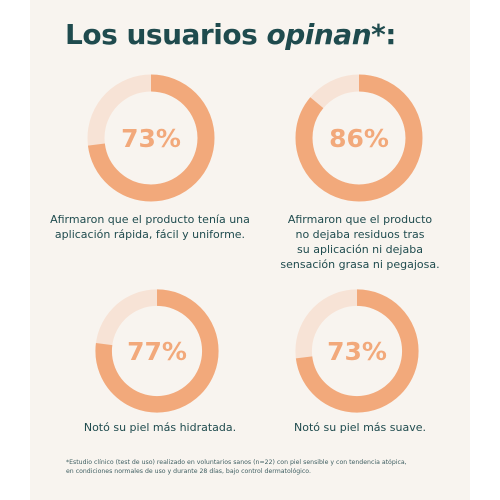  I want to click on page-title: Los usuarios opinan*:, so click(255, 34).